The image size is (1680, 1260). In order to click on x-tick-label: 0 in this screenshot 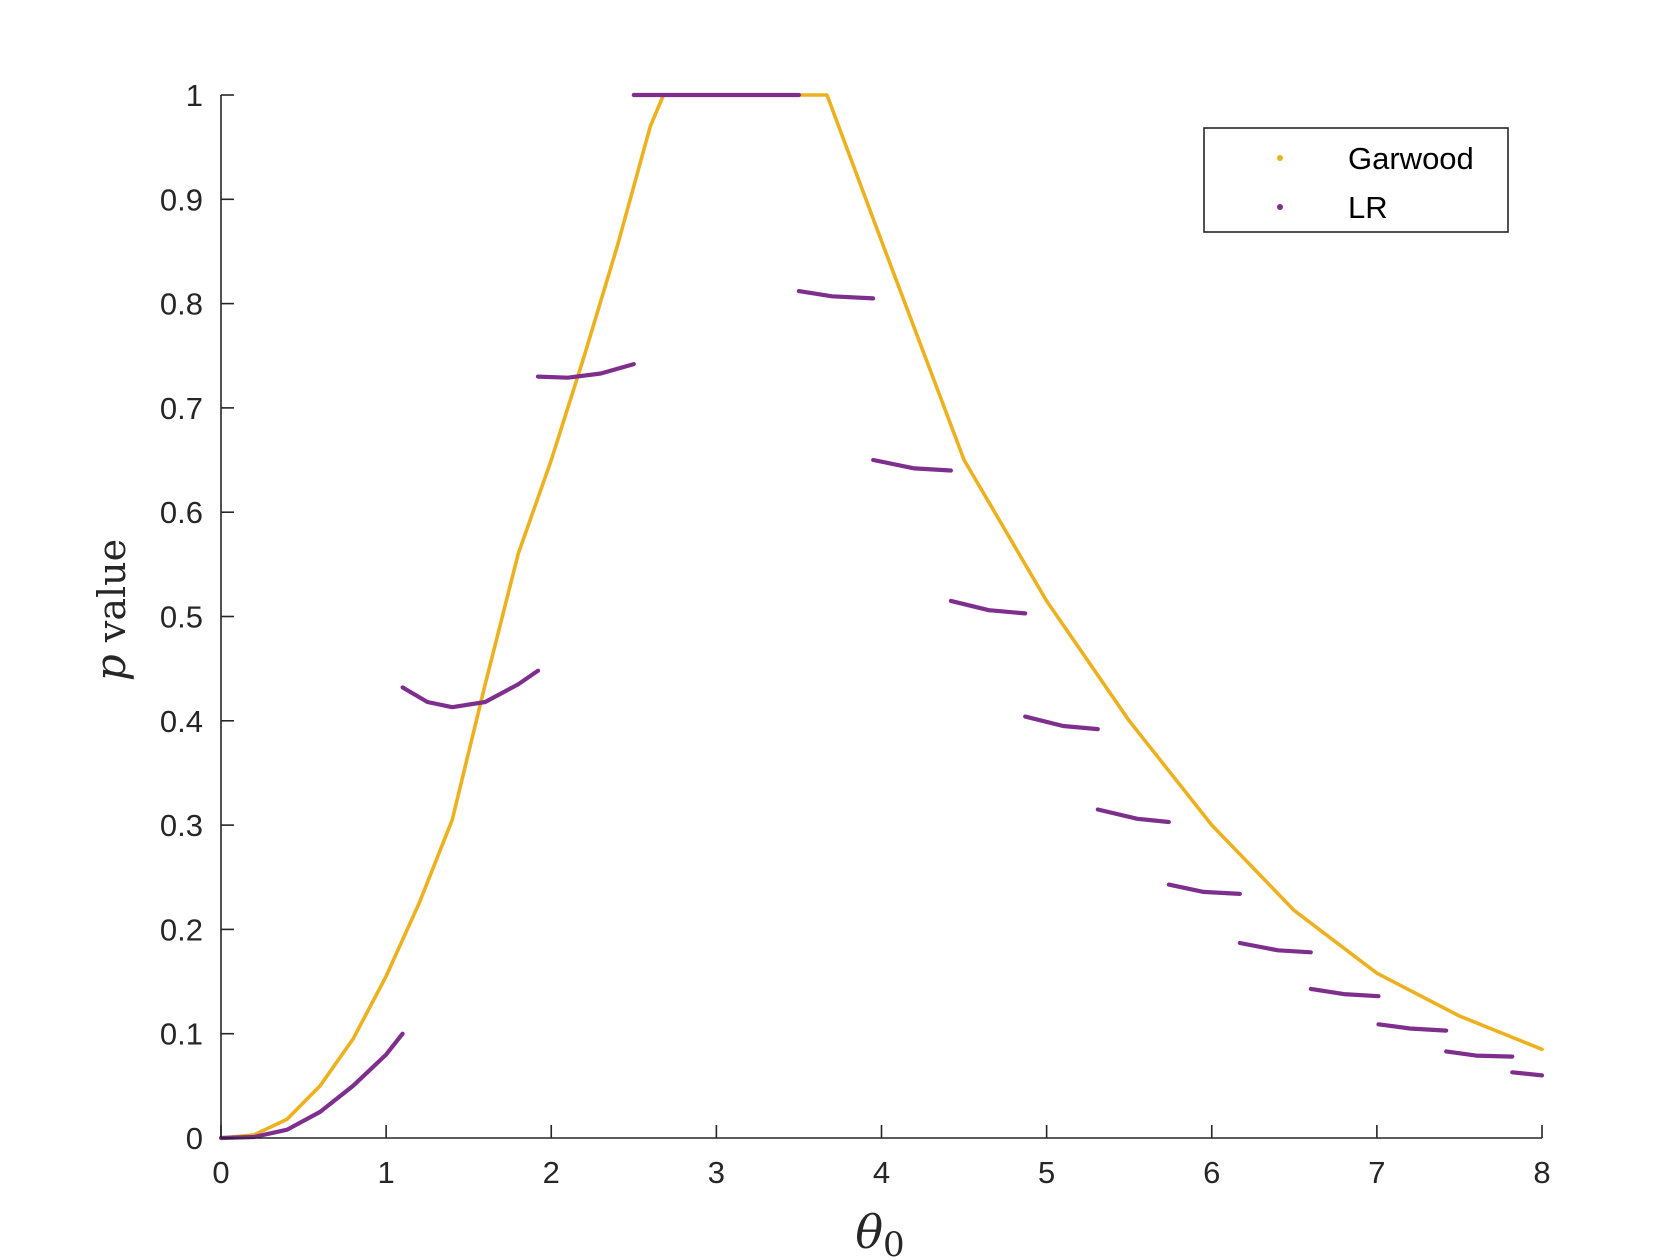, I will do `click(220, 1172)`.